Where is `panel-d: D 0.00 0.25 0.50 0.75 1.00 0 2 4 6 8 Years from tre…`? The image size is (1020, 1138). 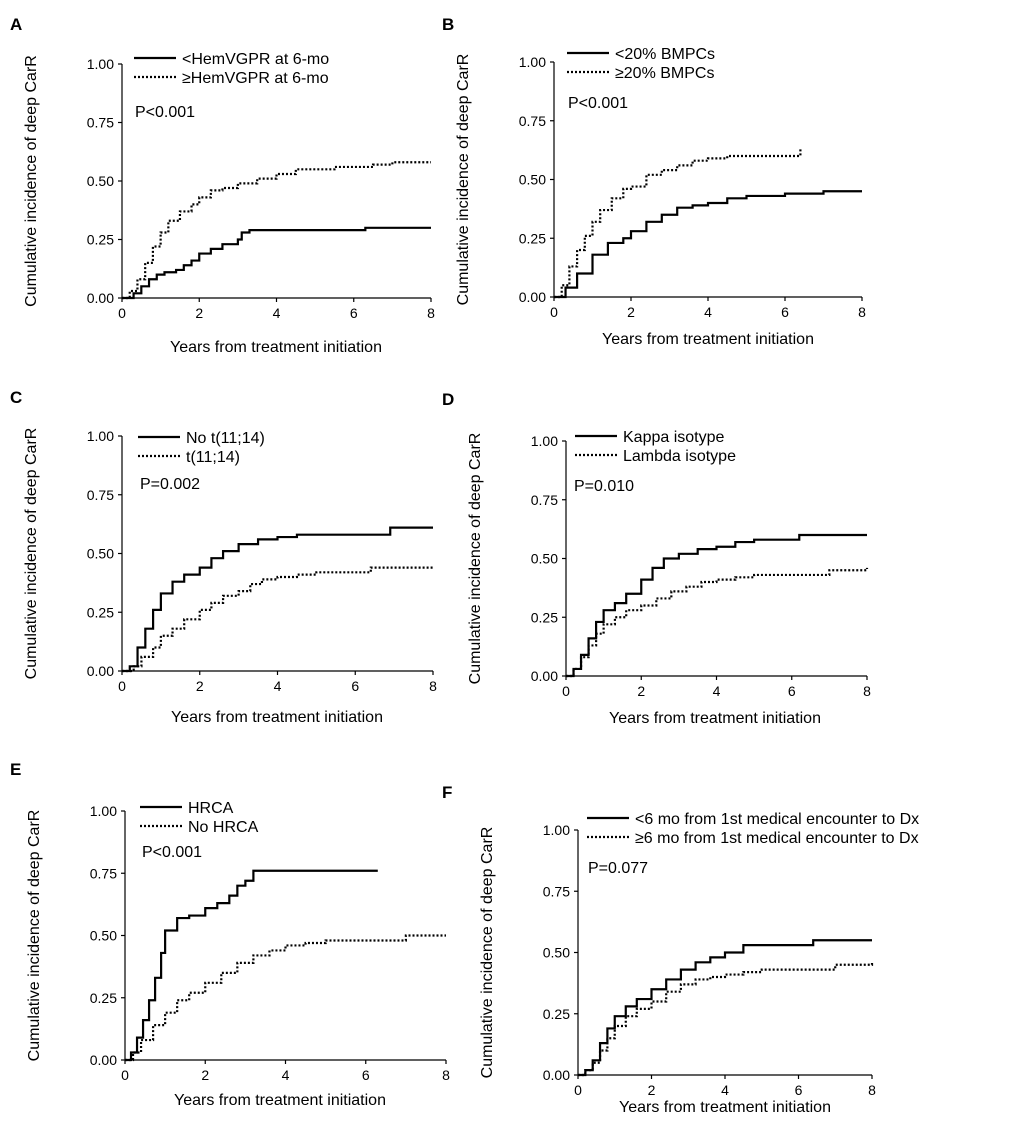 panel-d: D 0.00 0.25 0.50 0.75 1.00 0 2 4 6 8 Years from tre… is located at coordinates (656, 558).